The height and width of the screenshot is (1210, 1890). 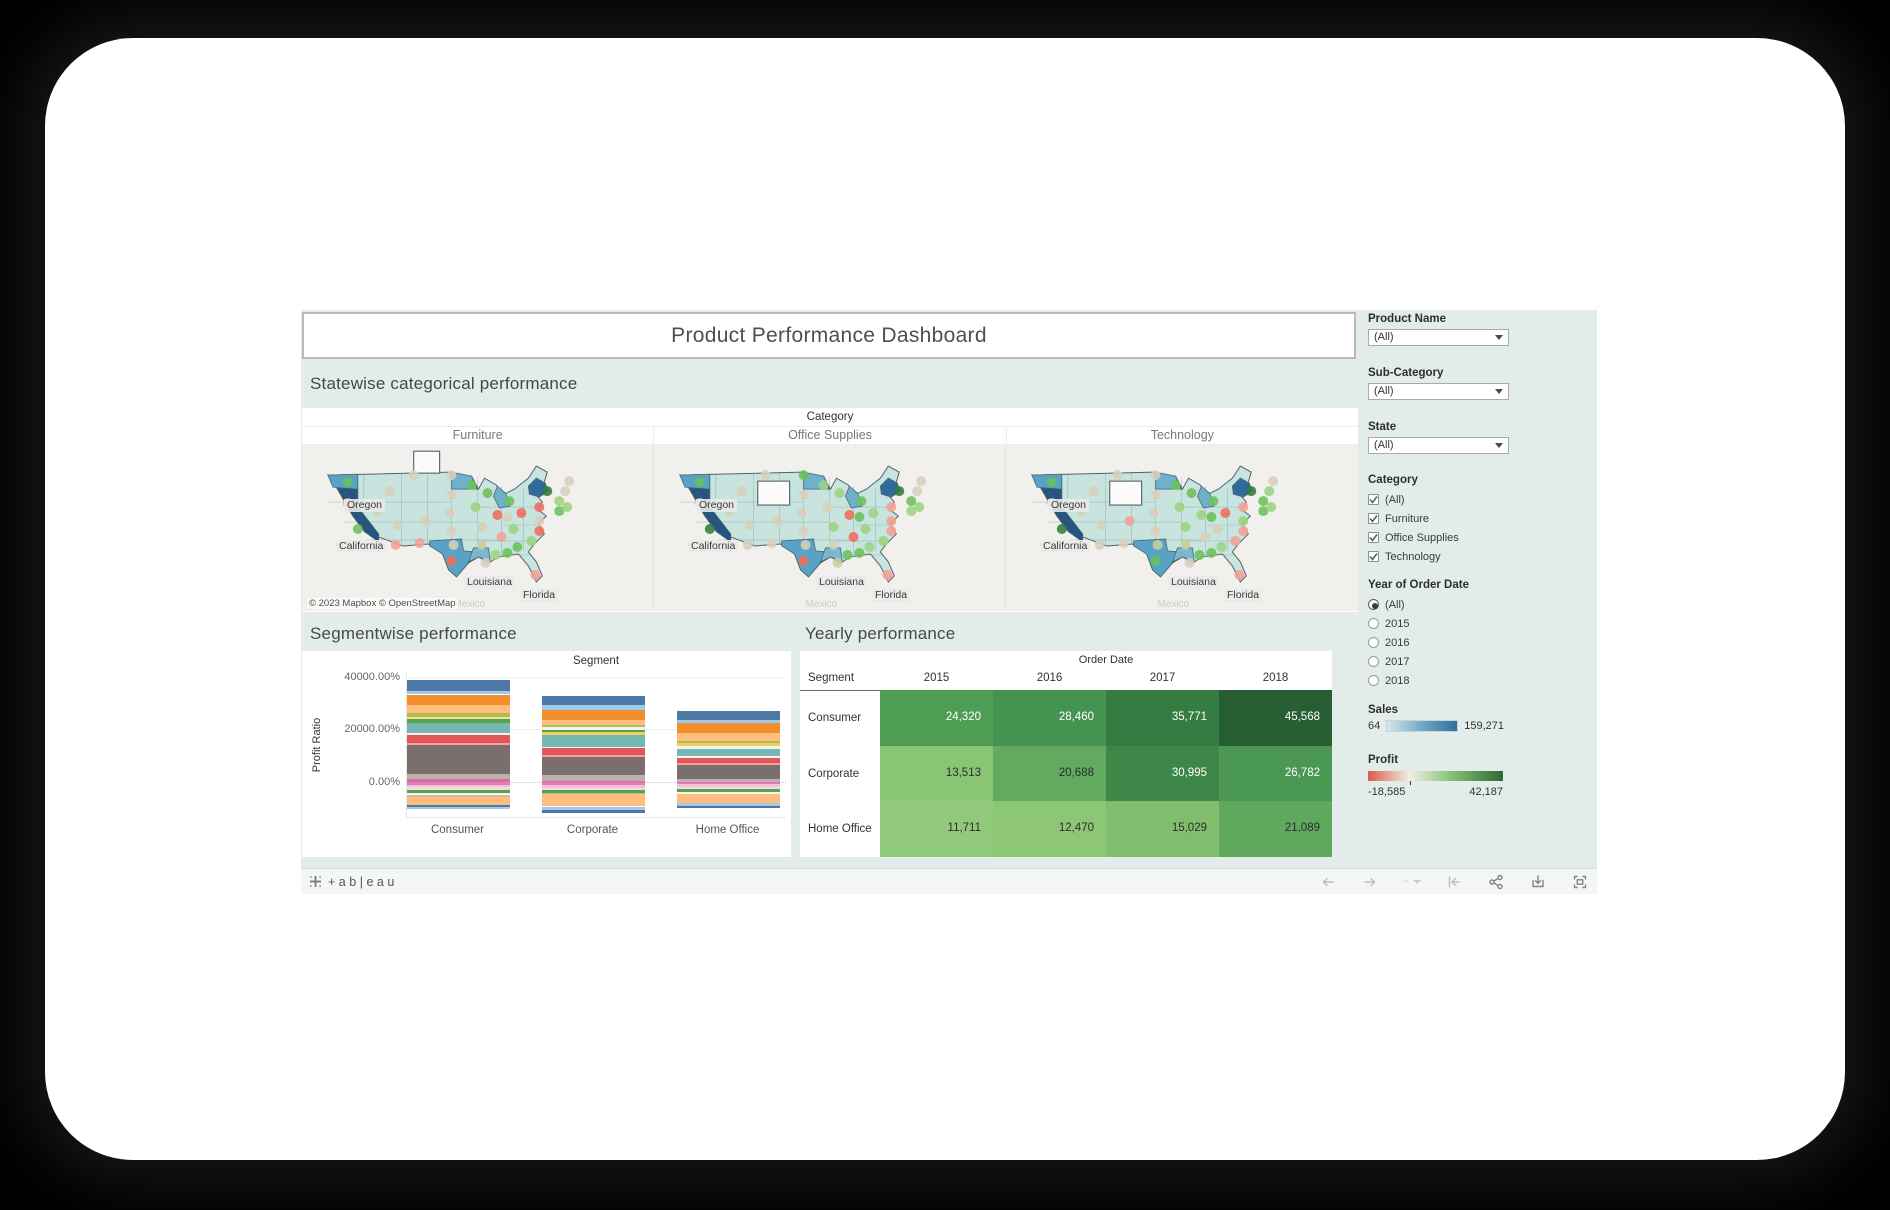 What do you see at coordinates (1496, 882) in the screenshot?
I see `share-button` at bounding box center [1496, 882].